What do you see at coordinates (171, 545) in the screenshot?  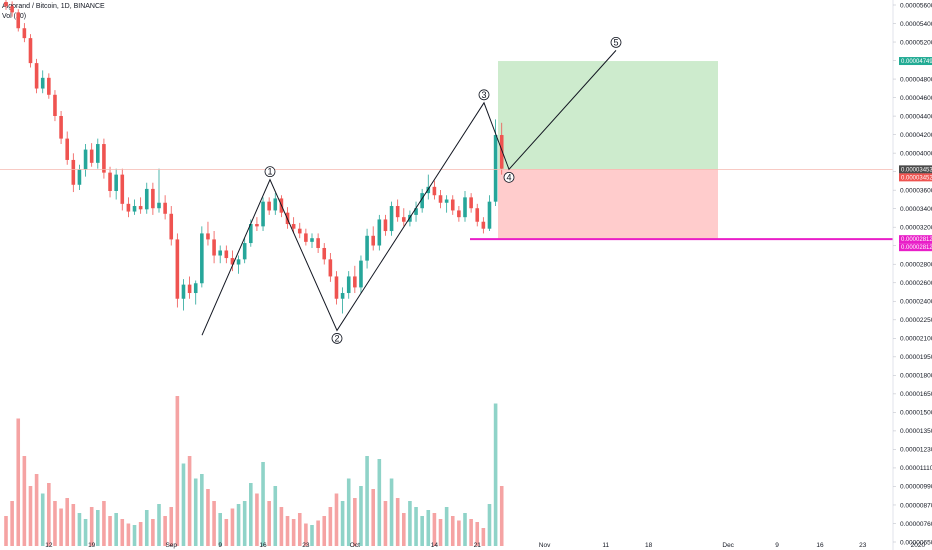 I see `x-tick-label: Sep` at bounding box center [171, 545].